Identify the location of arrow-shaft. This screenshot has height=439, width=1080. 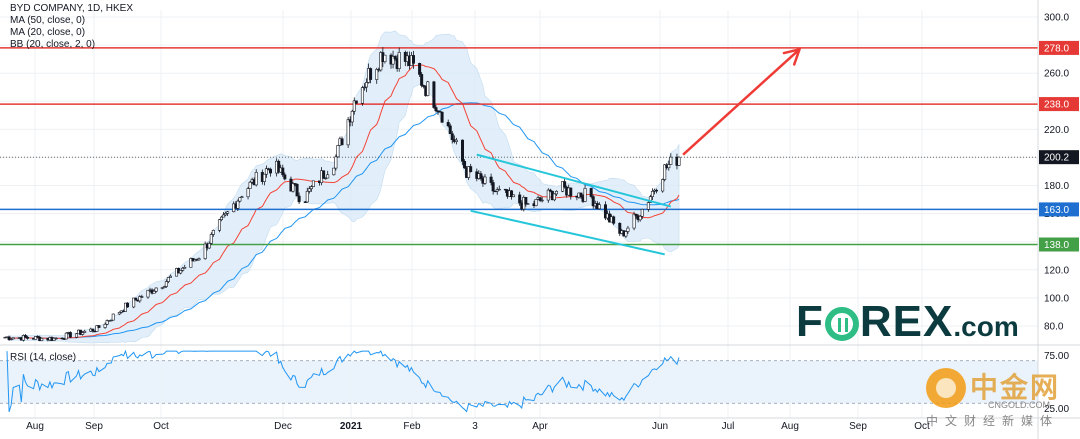
(741, 102).